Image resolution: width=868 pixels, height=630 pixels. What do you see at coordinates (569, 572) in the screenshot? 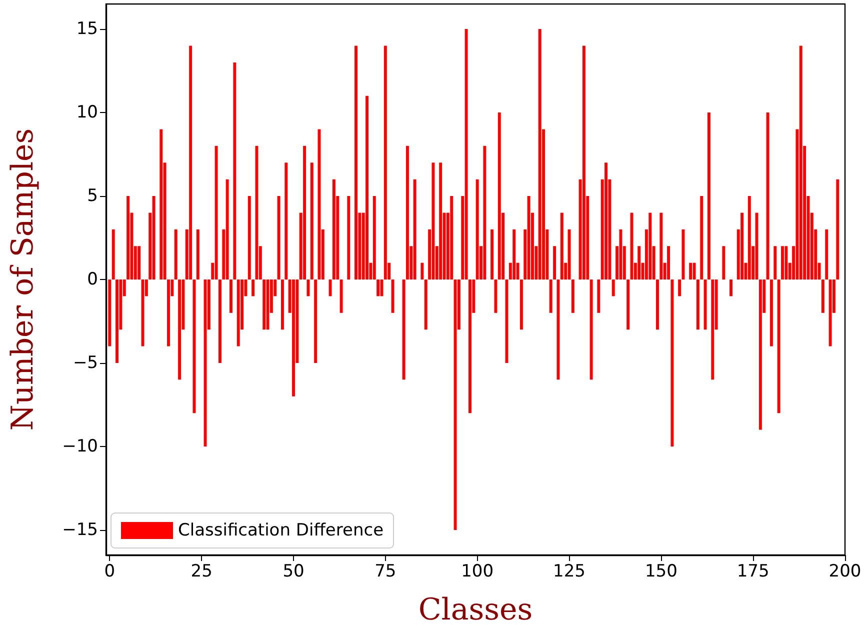
I see `x-tick-label: 125` at bounding box center [569, 572].